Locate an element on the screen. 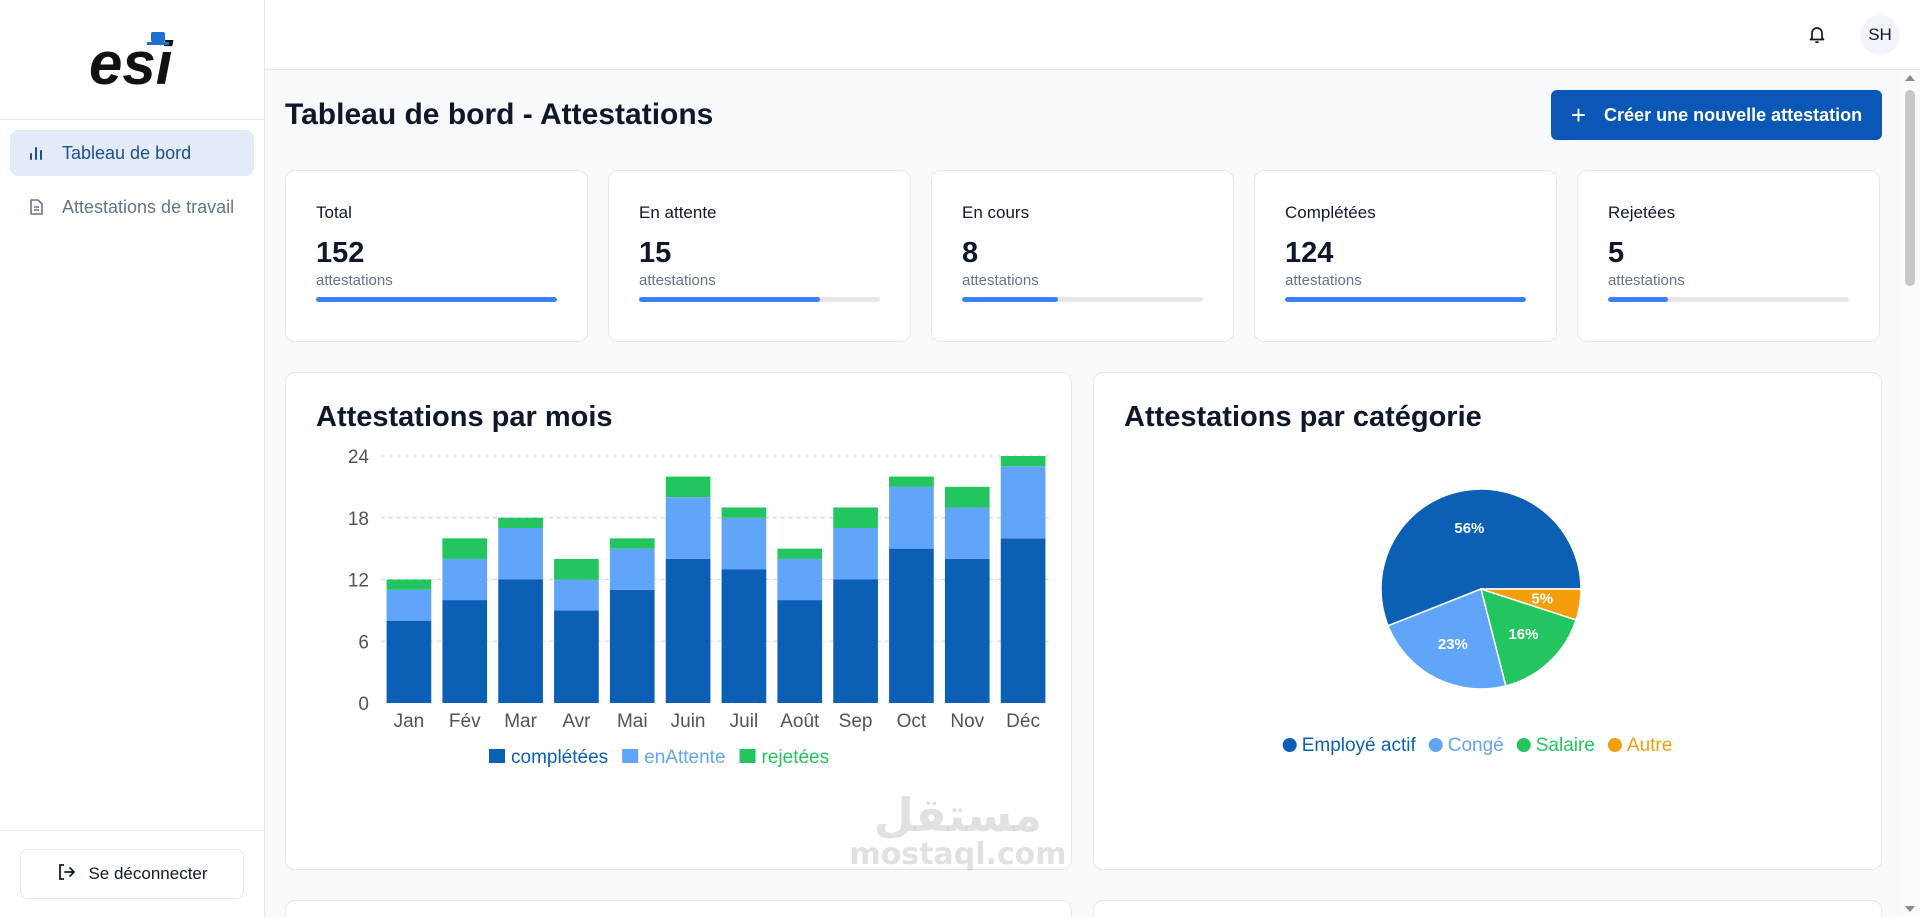 The image size is (1920, 917). sidebar-item-attestations: Attestations de travail is located at coordinates (132, 207).